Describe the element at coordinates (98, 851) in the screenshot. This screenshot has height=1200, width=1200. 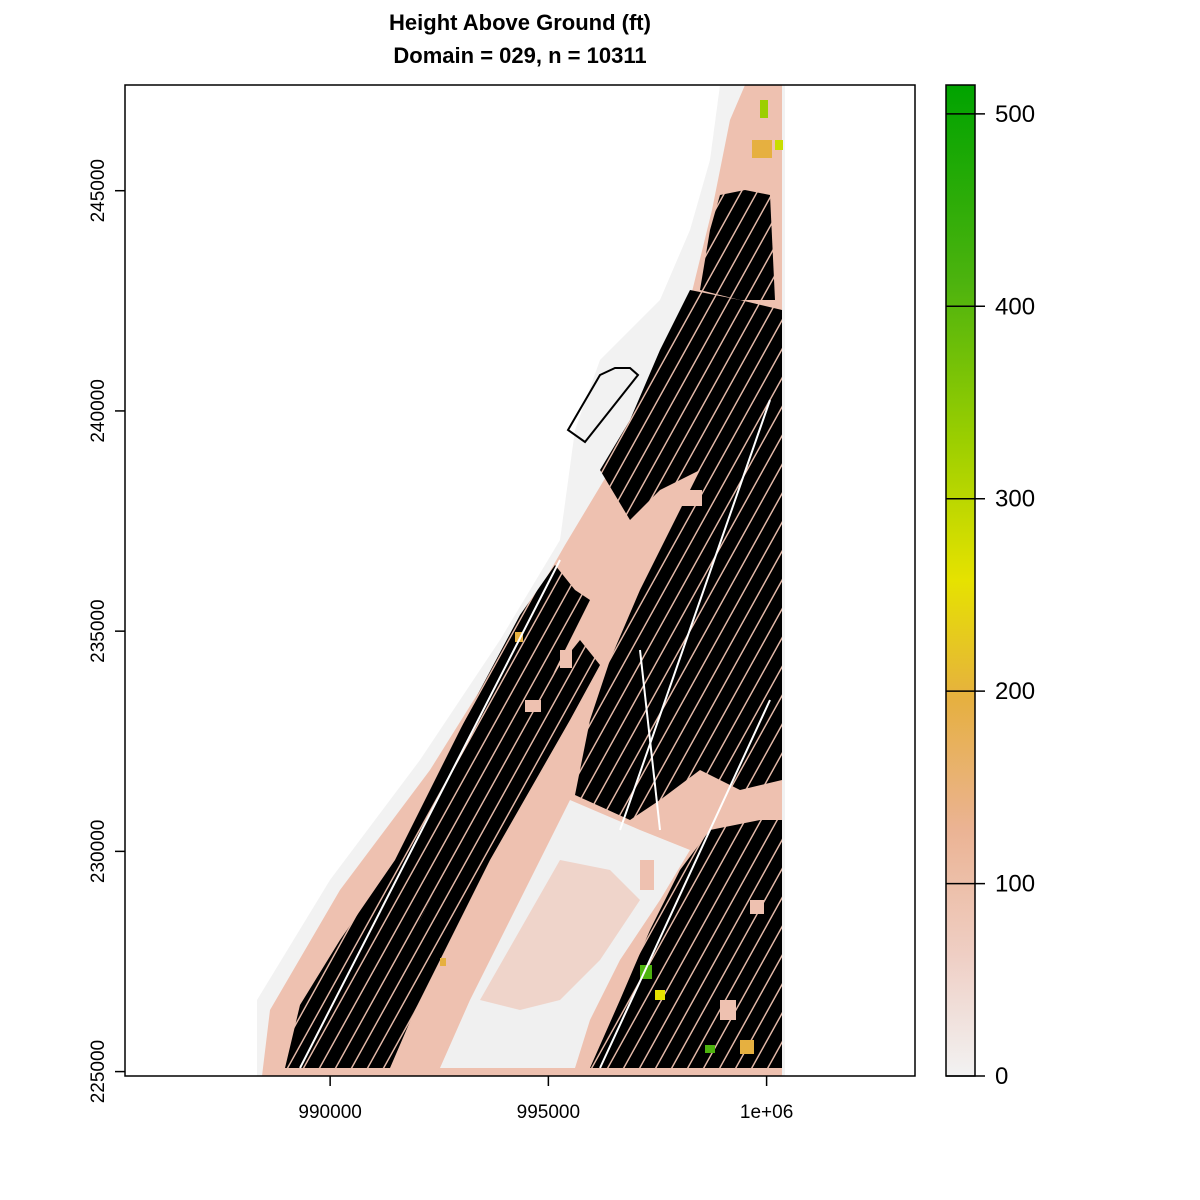
I see `y-tick-label-1: 230000` at that location.